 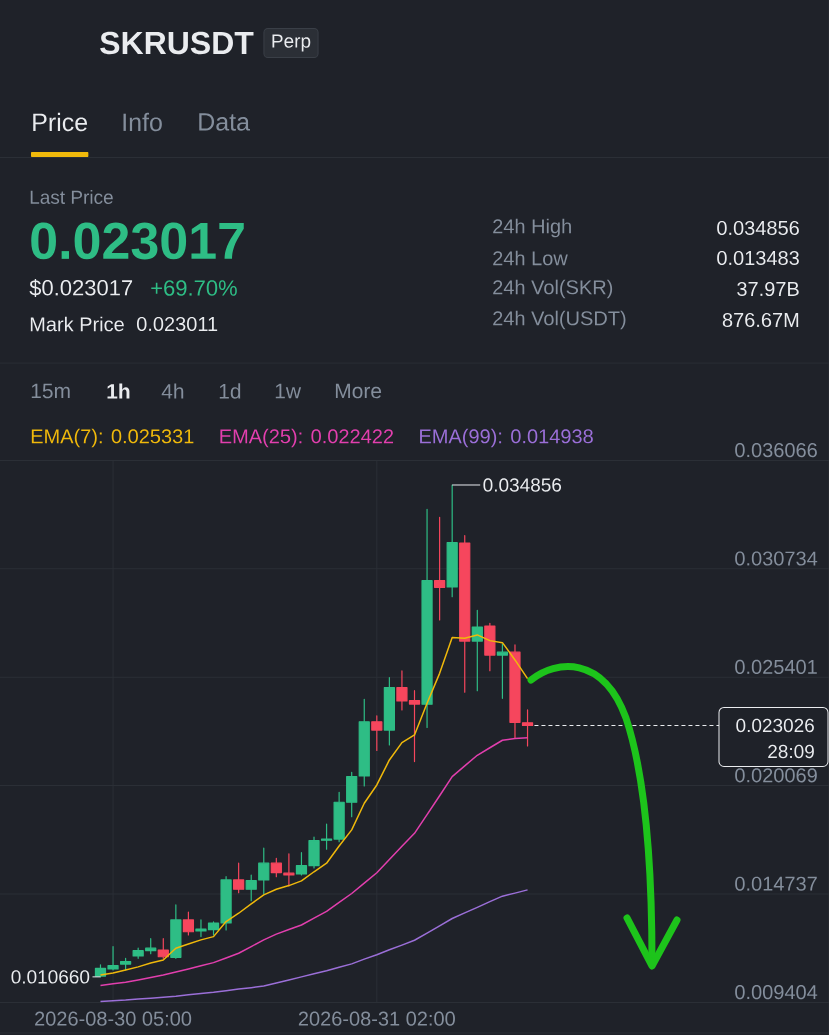 What do you see at coordinates (776, 775) in the screenshot?
I see `y-tick-label: 0.020069` at bounding box center [776, 775].